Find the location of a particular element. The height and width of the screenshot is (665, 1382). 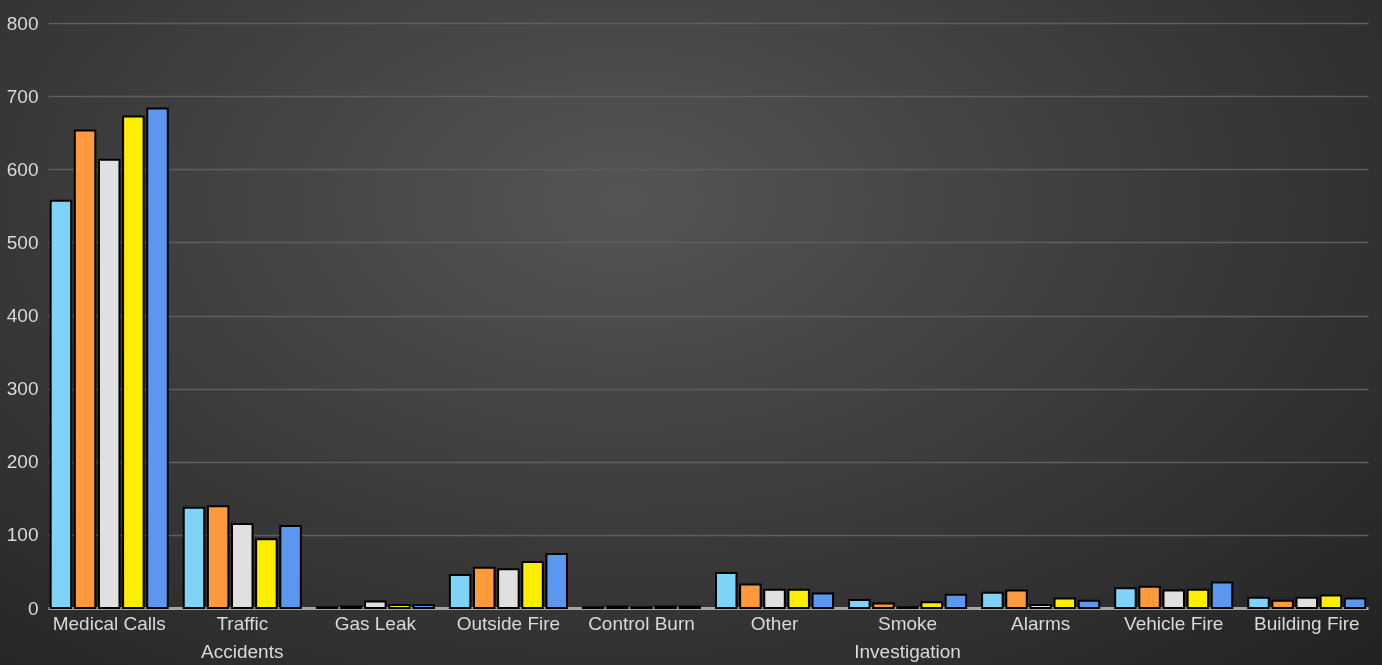

y-tick-label: 0 is located at coordinates (33, 608).